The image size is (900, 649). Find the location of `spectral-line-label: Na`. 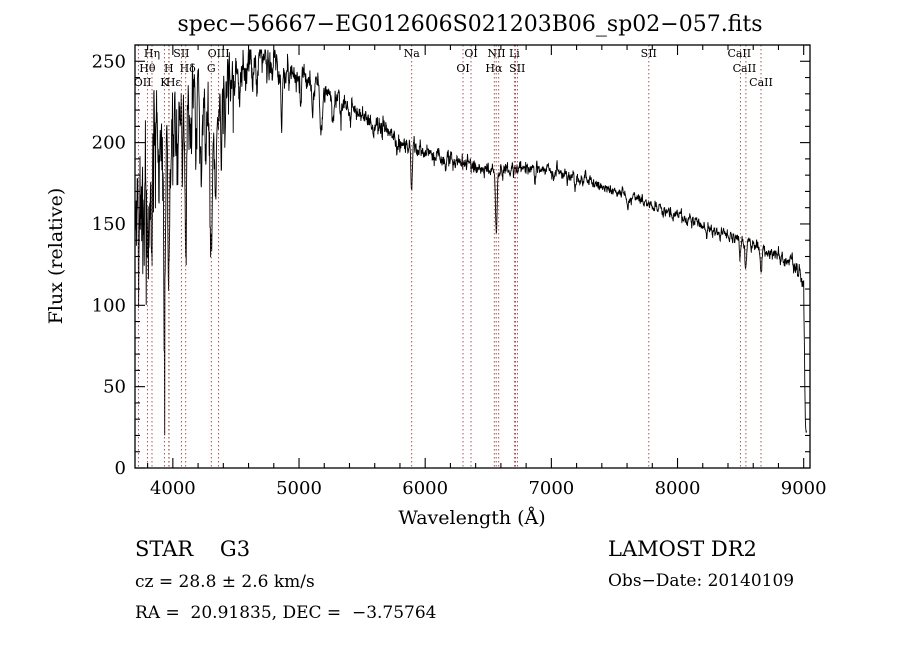

spectral-line-label: Na is located at coordinates (412, 53).